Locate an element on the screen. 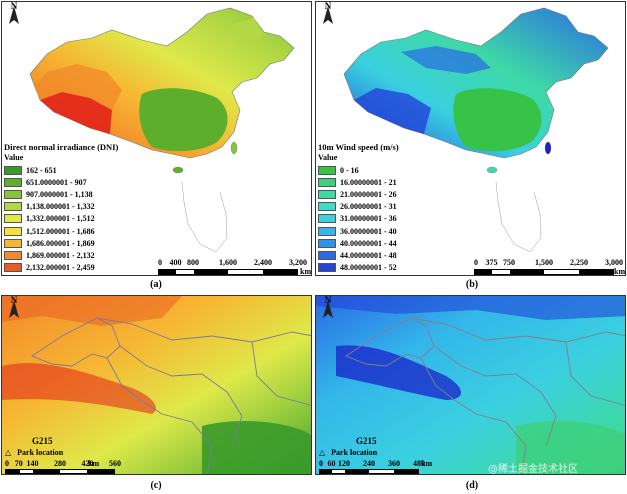  legend-item: 907.0000001 - 1,138 is located at coordinates (49, 194).